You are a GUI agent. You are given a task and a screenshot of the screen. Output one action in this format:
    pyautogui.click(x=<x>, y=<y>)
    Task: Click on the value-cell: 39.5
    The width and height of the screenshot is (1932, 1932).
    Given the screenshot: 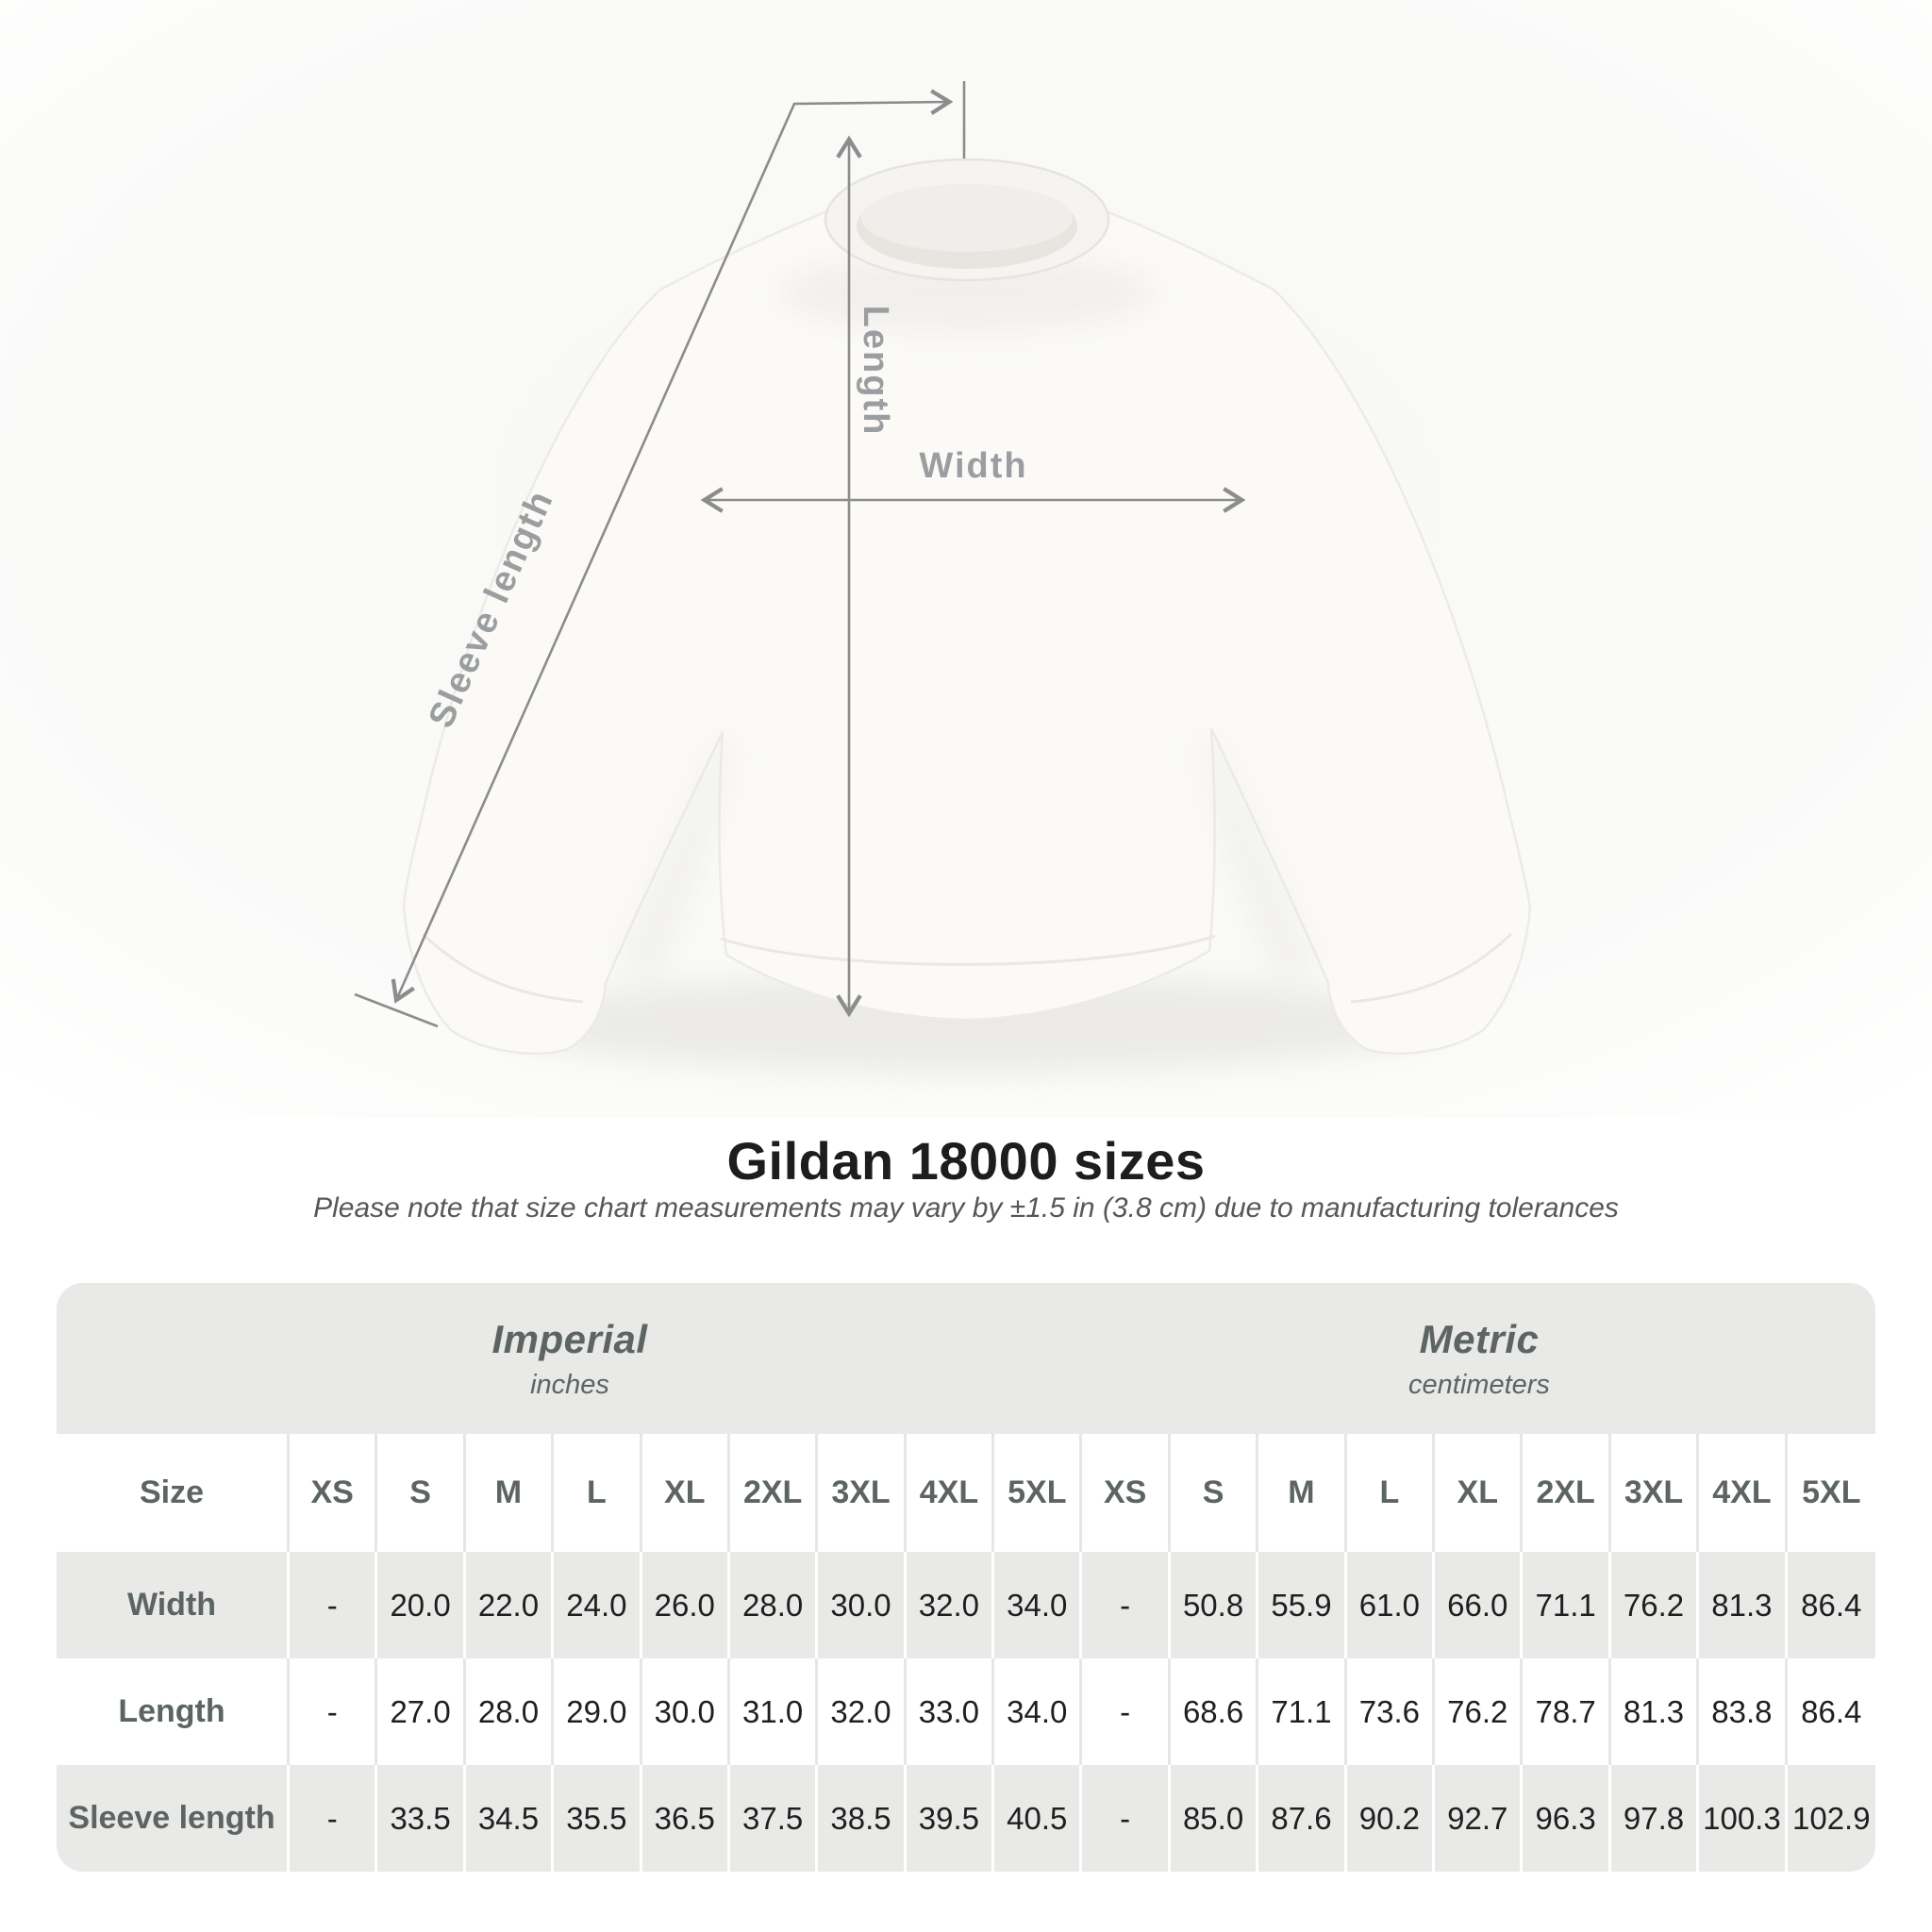 What is the action you would take?
    pyautogui.click(x=951, y=1819)
    